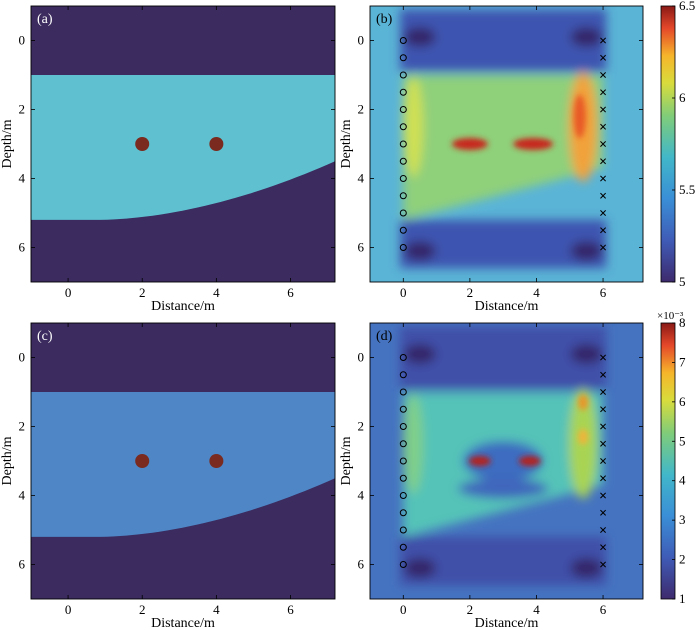 Image resolution: width=700 pixels, height=630 pixels. I want to click on panel-label: (d), so click(384, 336).